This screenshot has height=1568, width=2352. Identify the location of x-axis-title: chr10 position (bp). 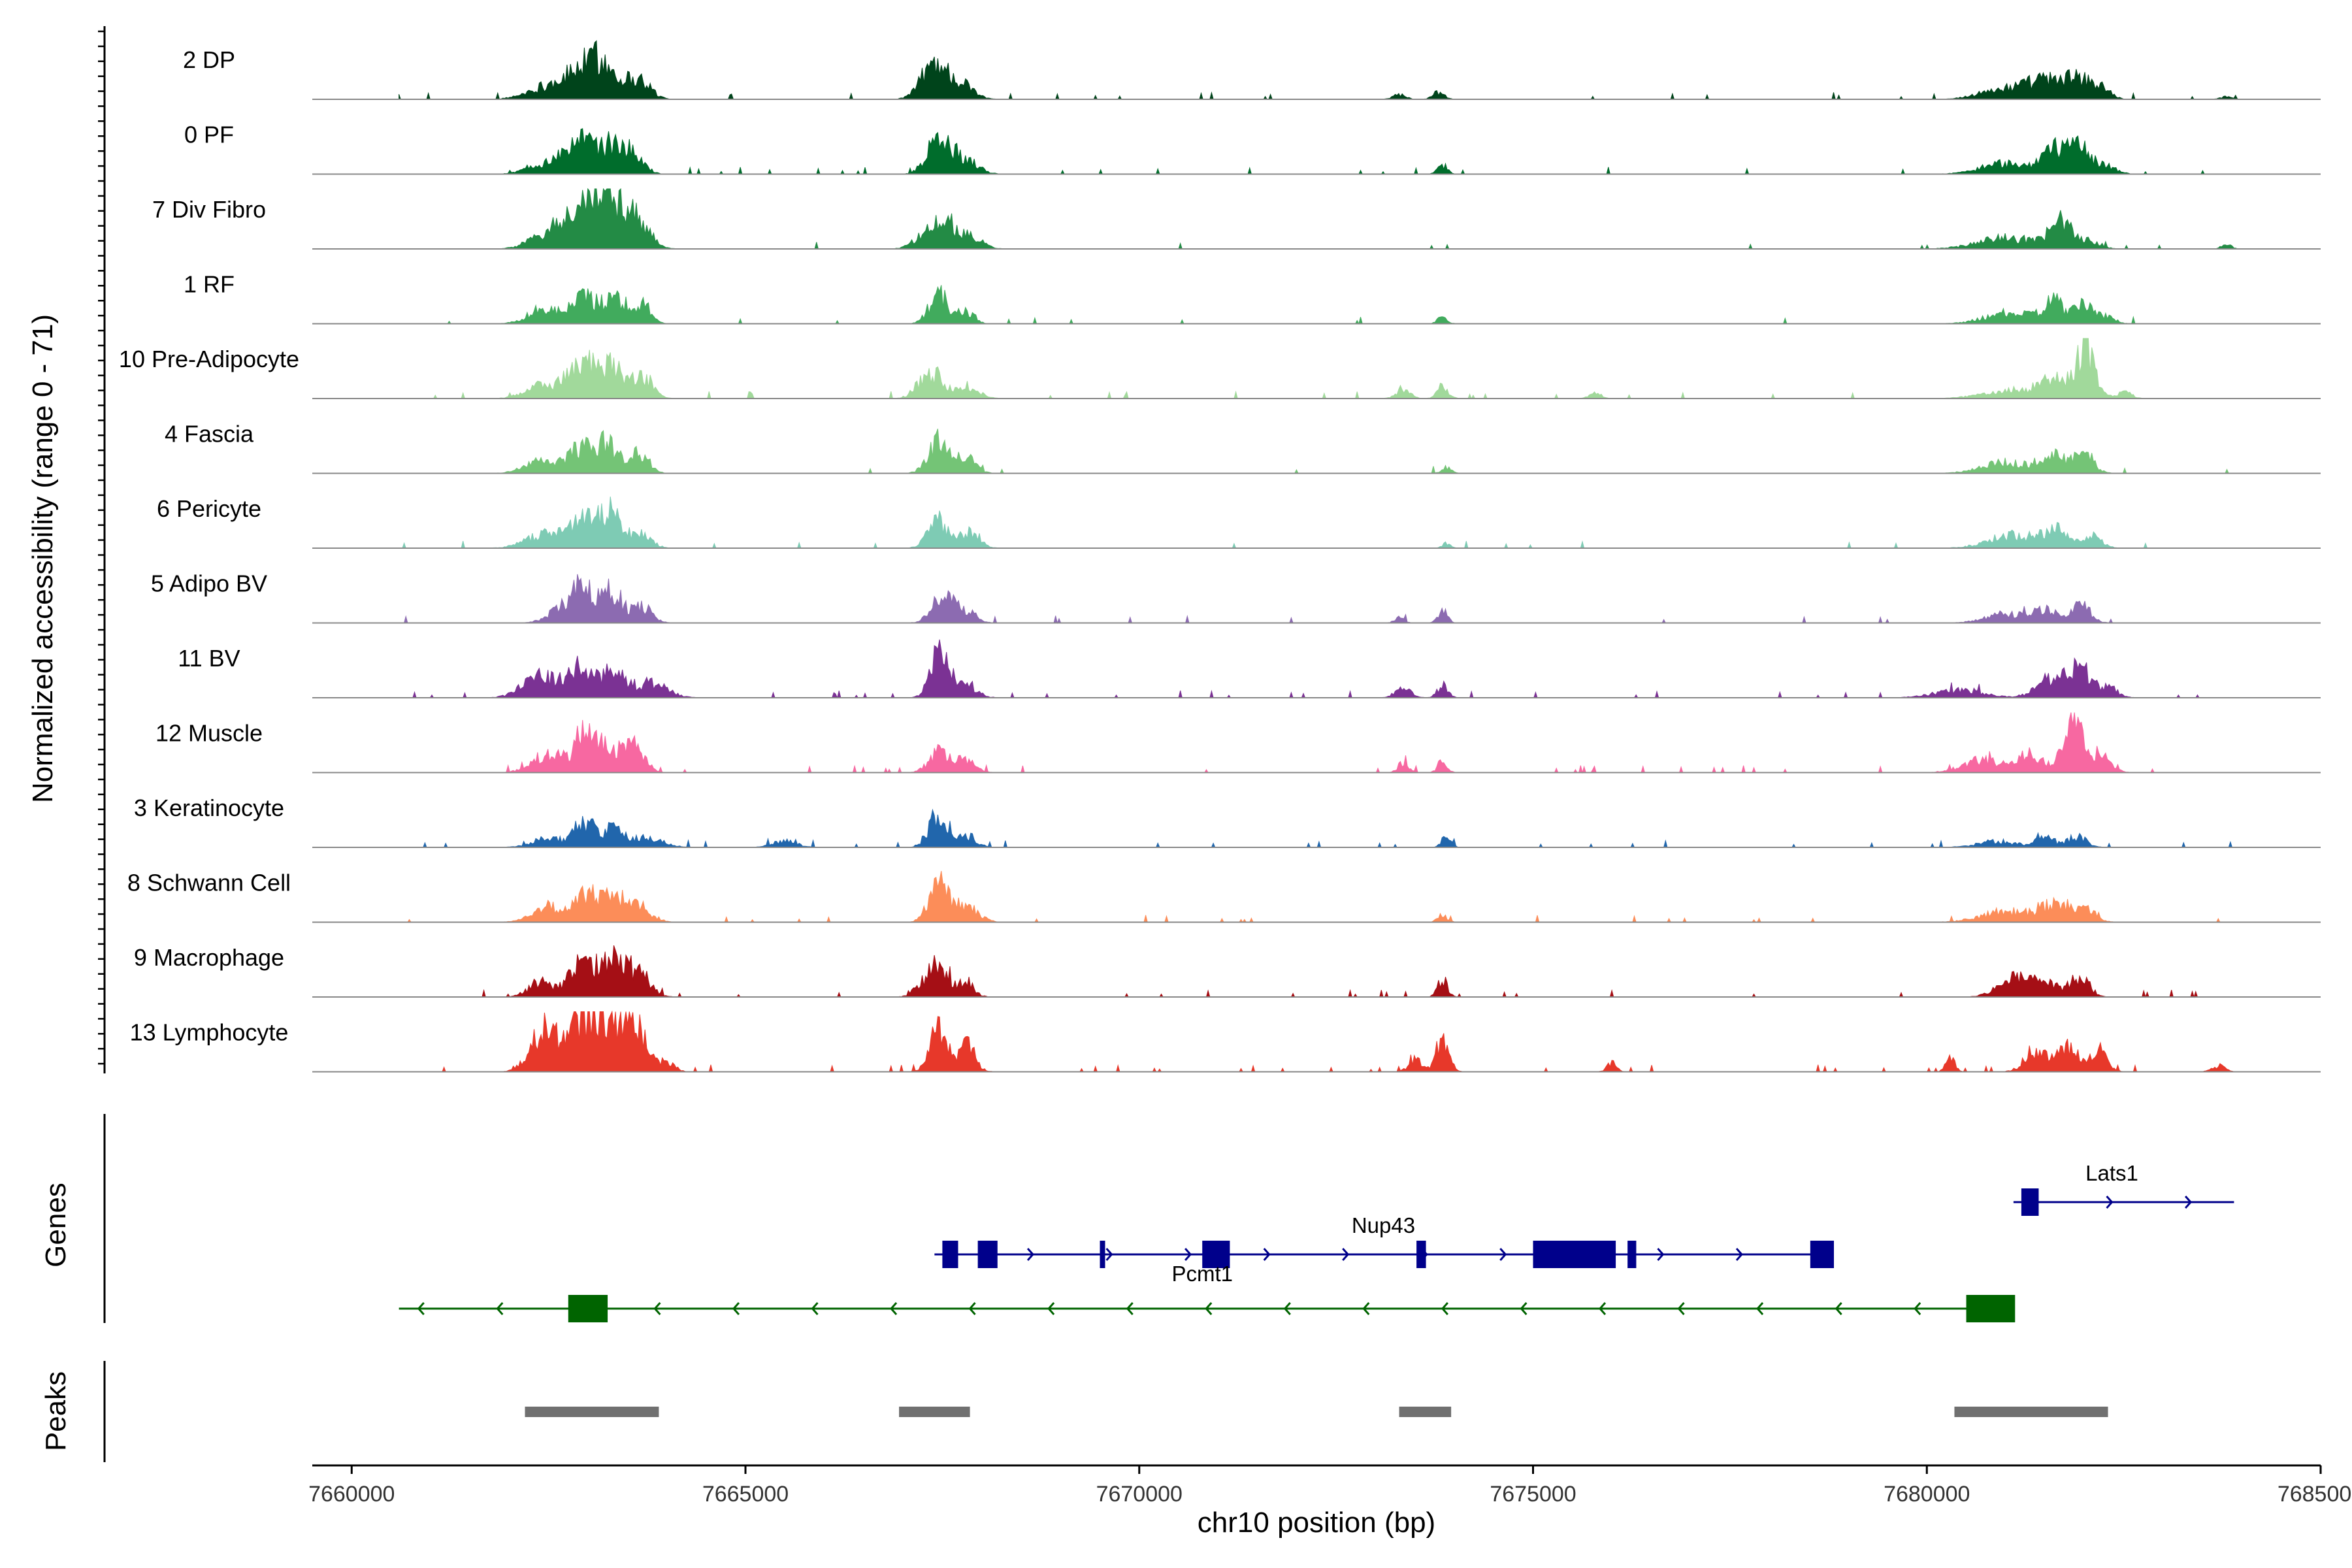
(1316, 1523).